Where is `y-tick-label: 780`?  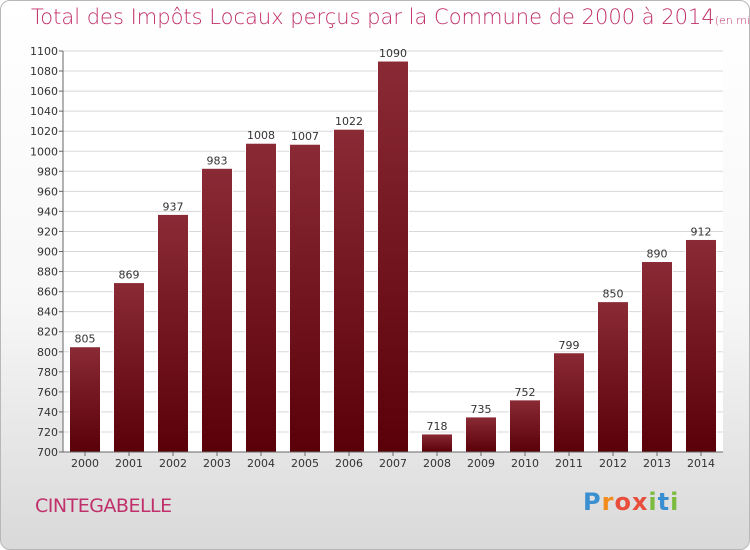
y-tick-label: 780 is located at coordinates (47, 372).